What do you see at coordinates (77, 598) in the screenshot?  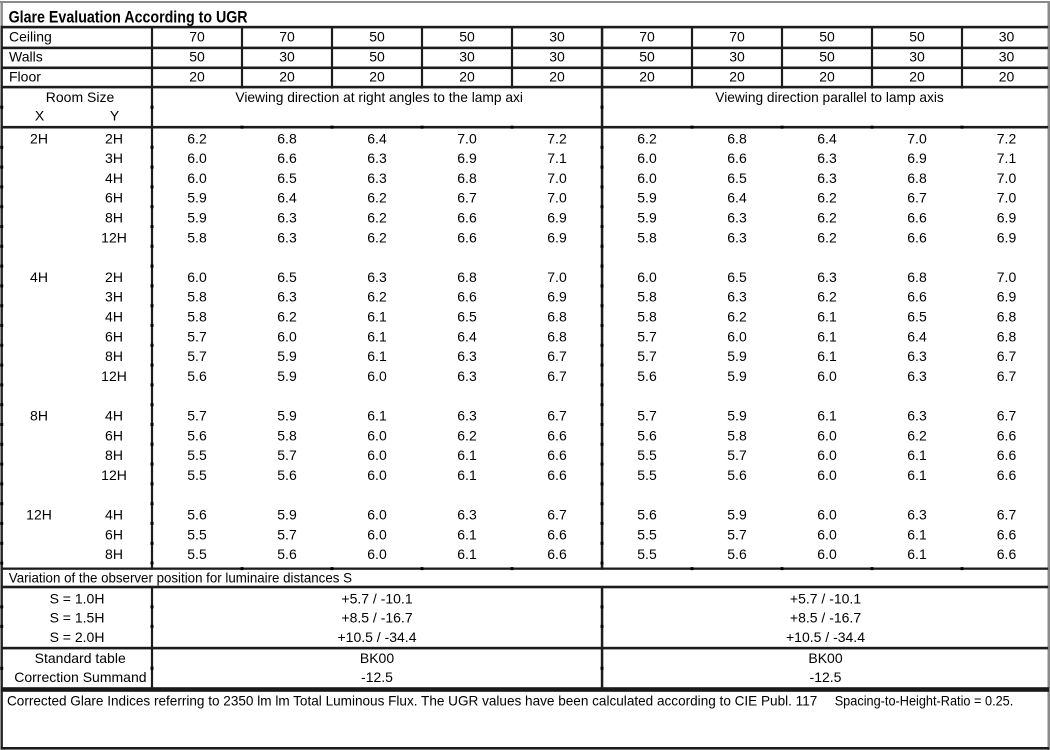 I see `svg-text: S = 1.0H` at bounding box center [77, 598].